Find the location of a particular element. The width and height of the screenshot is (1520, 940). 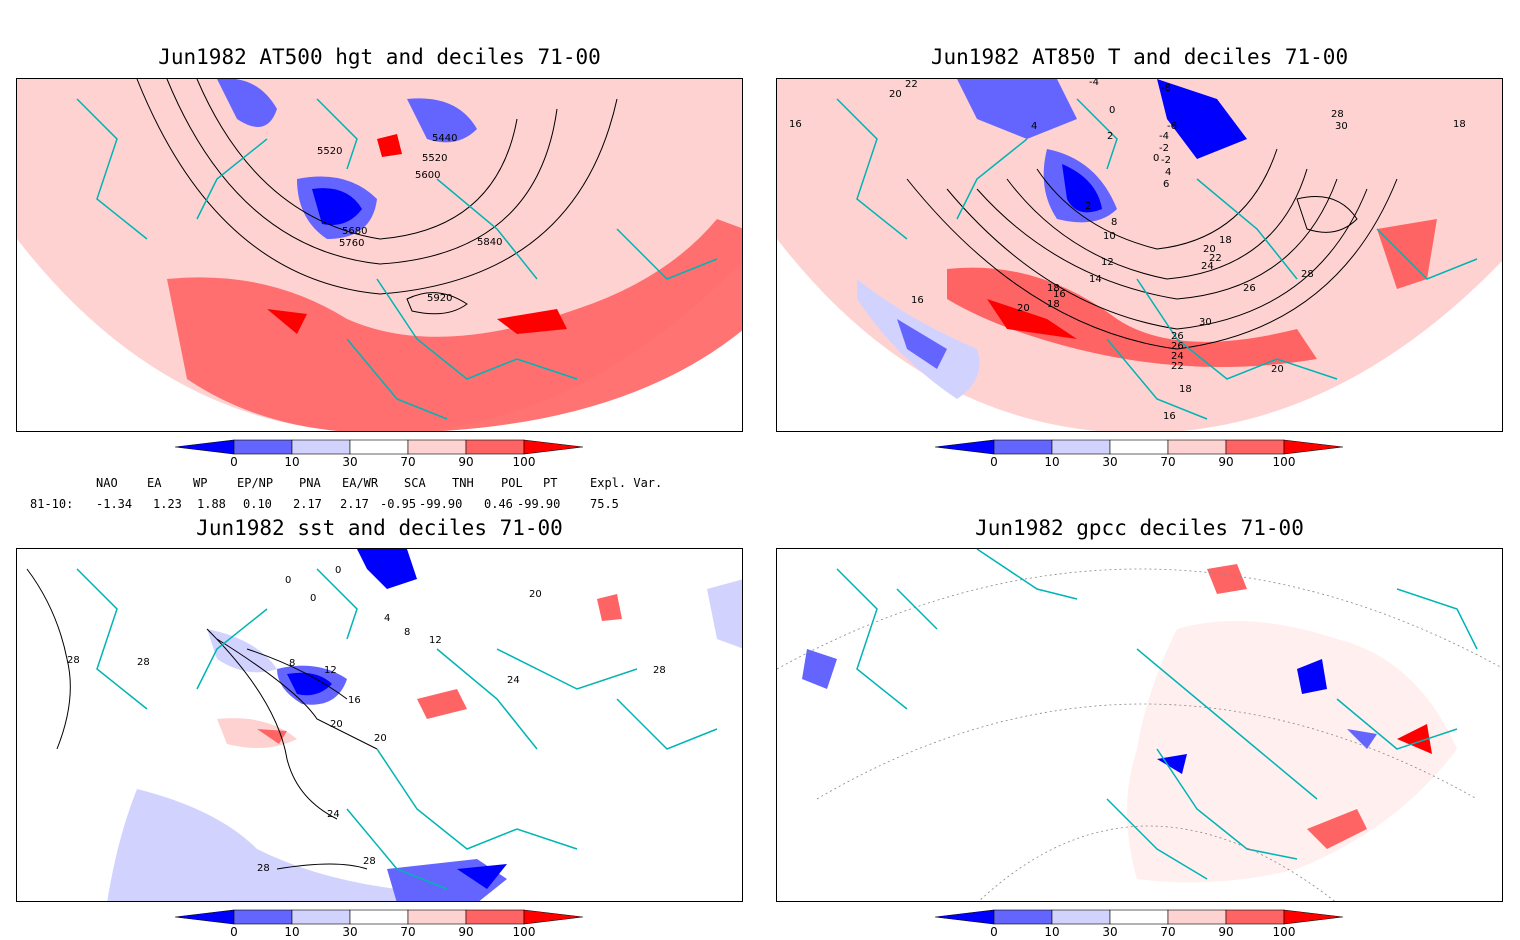

index-value-sca: -0.95 is located at coordinates (398, 504).